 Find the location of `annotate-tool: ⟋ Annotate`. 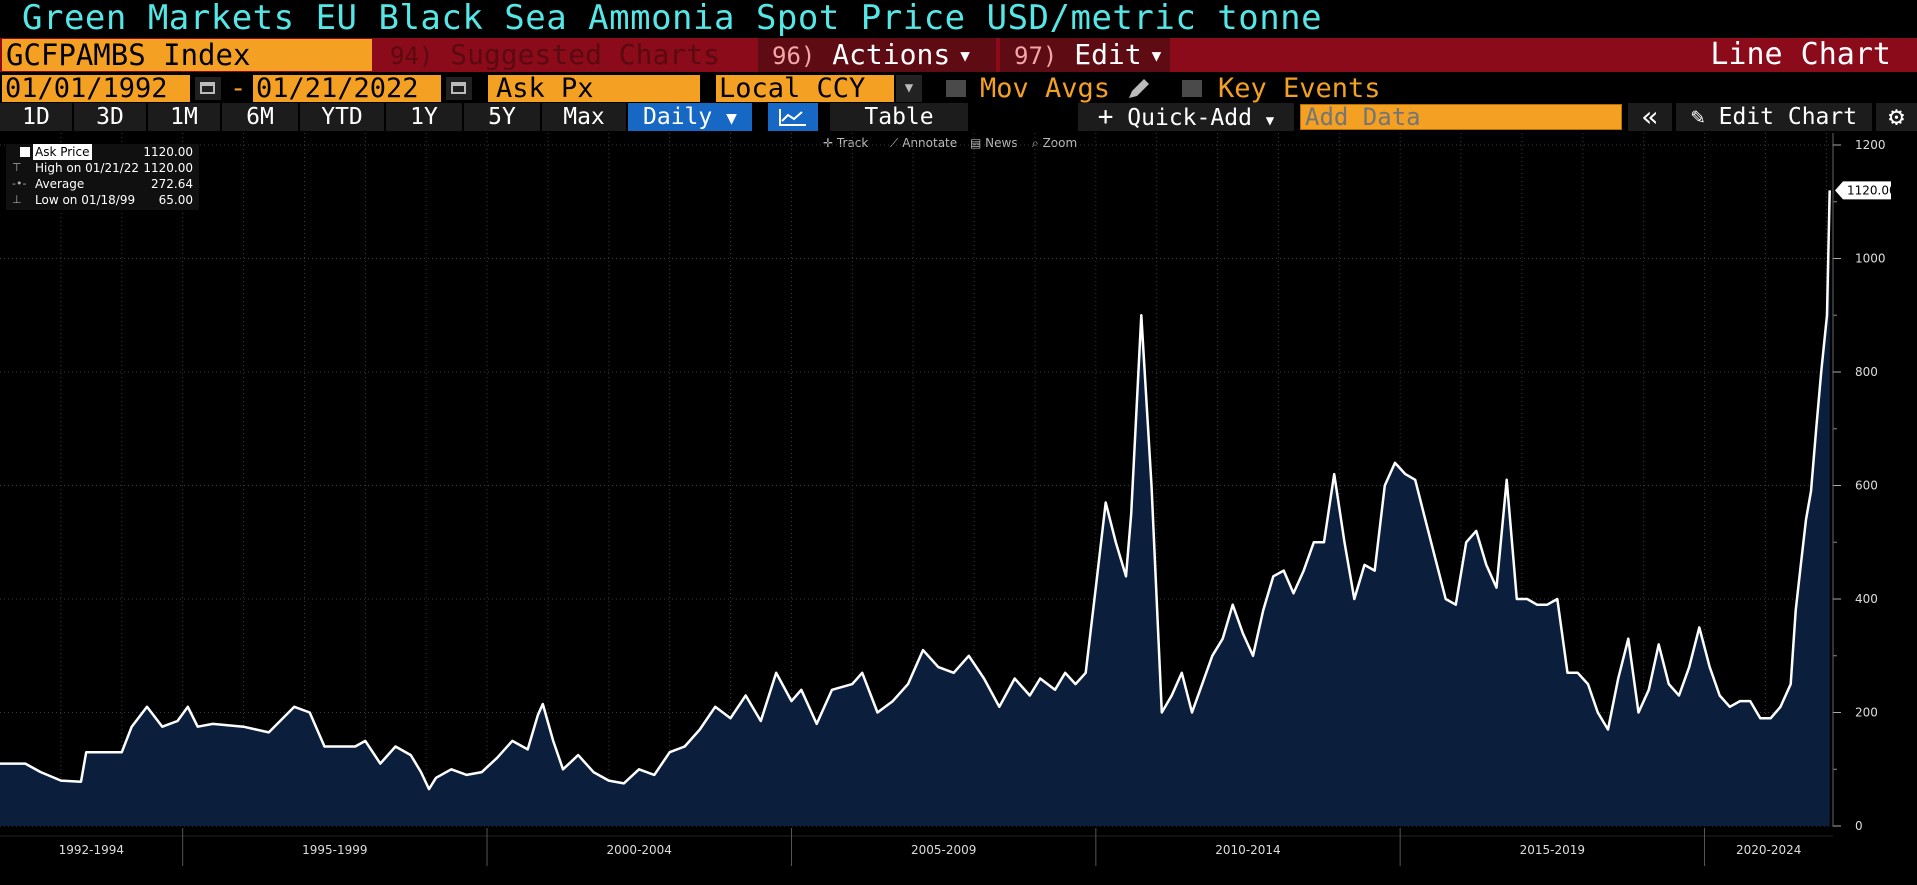

annotate-tool: ⟋ Annotate is located at coordinates (923, 143).